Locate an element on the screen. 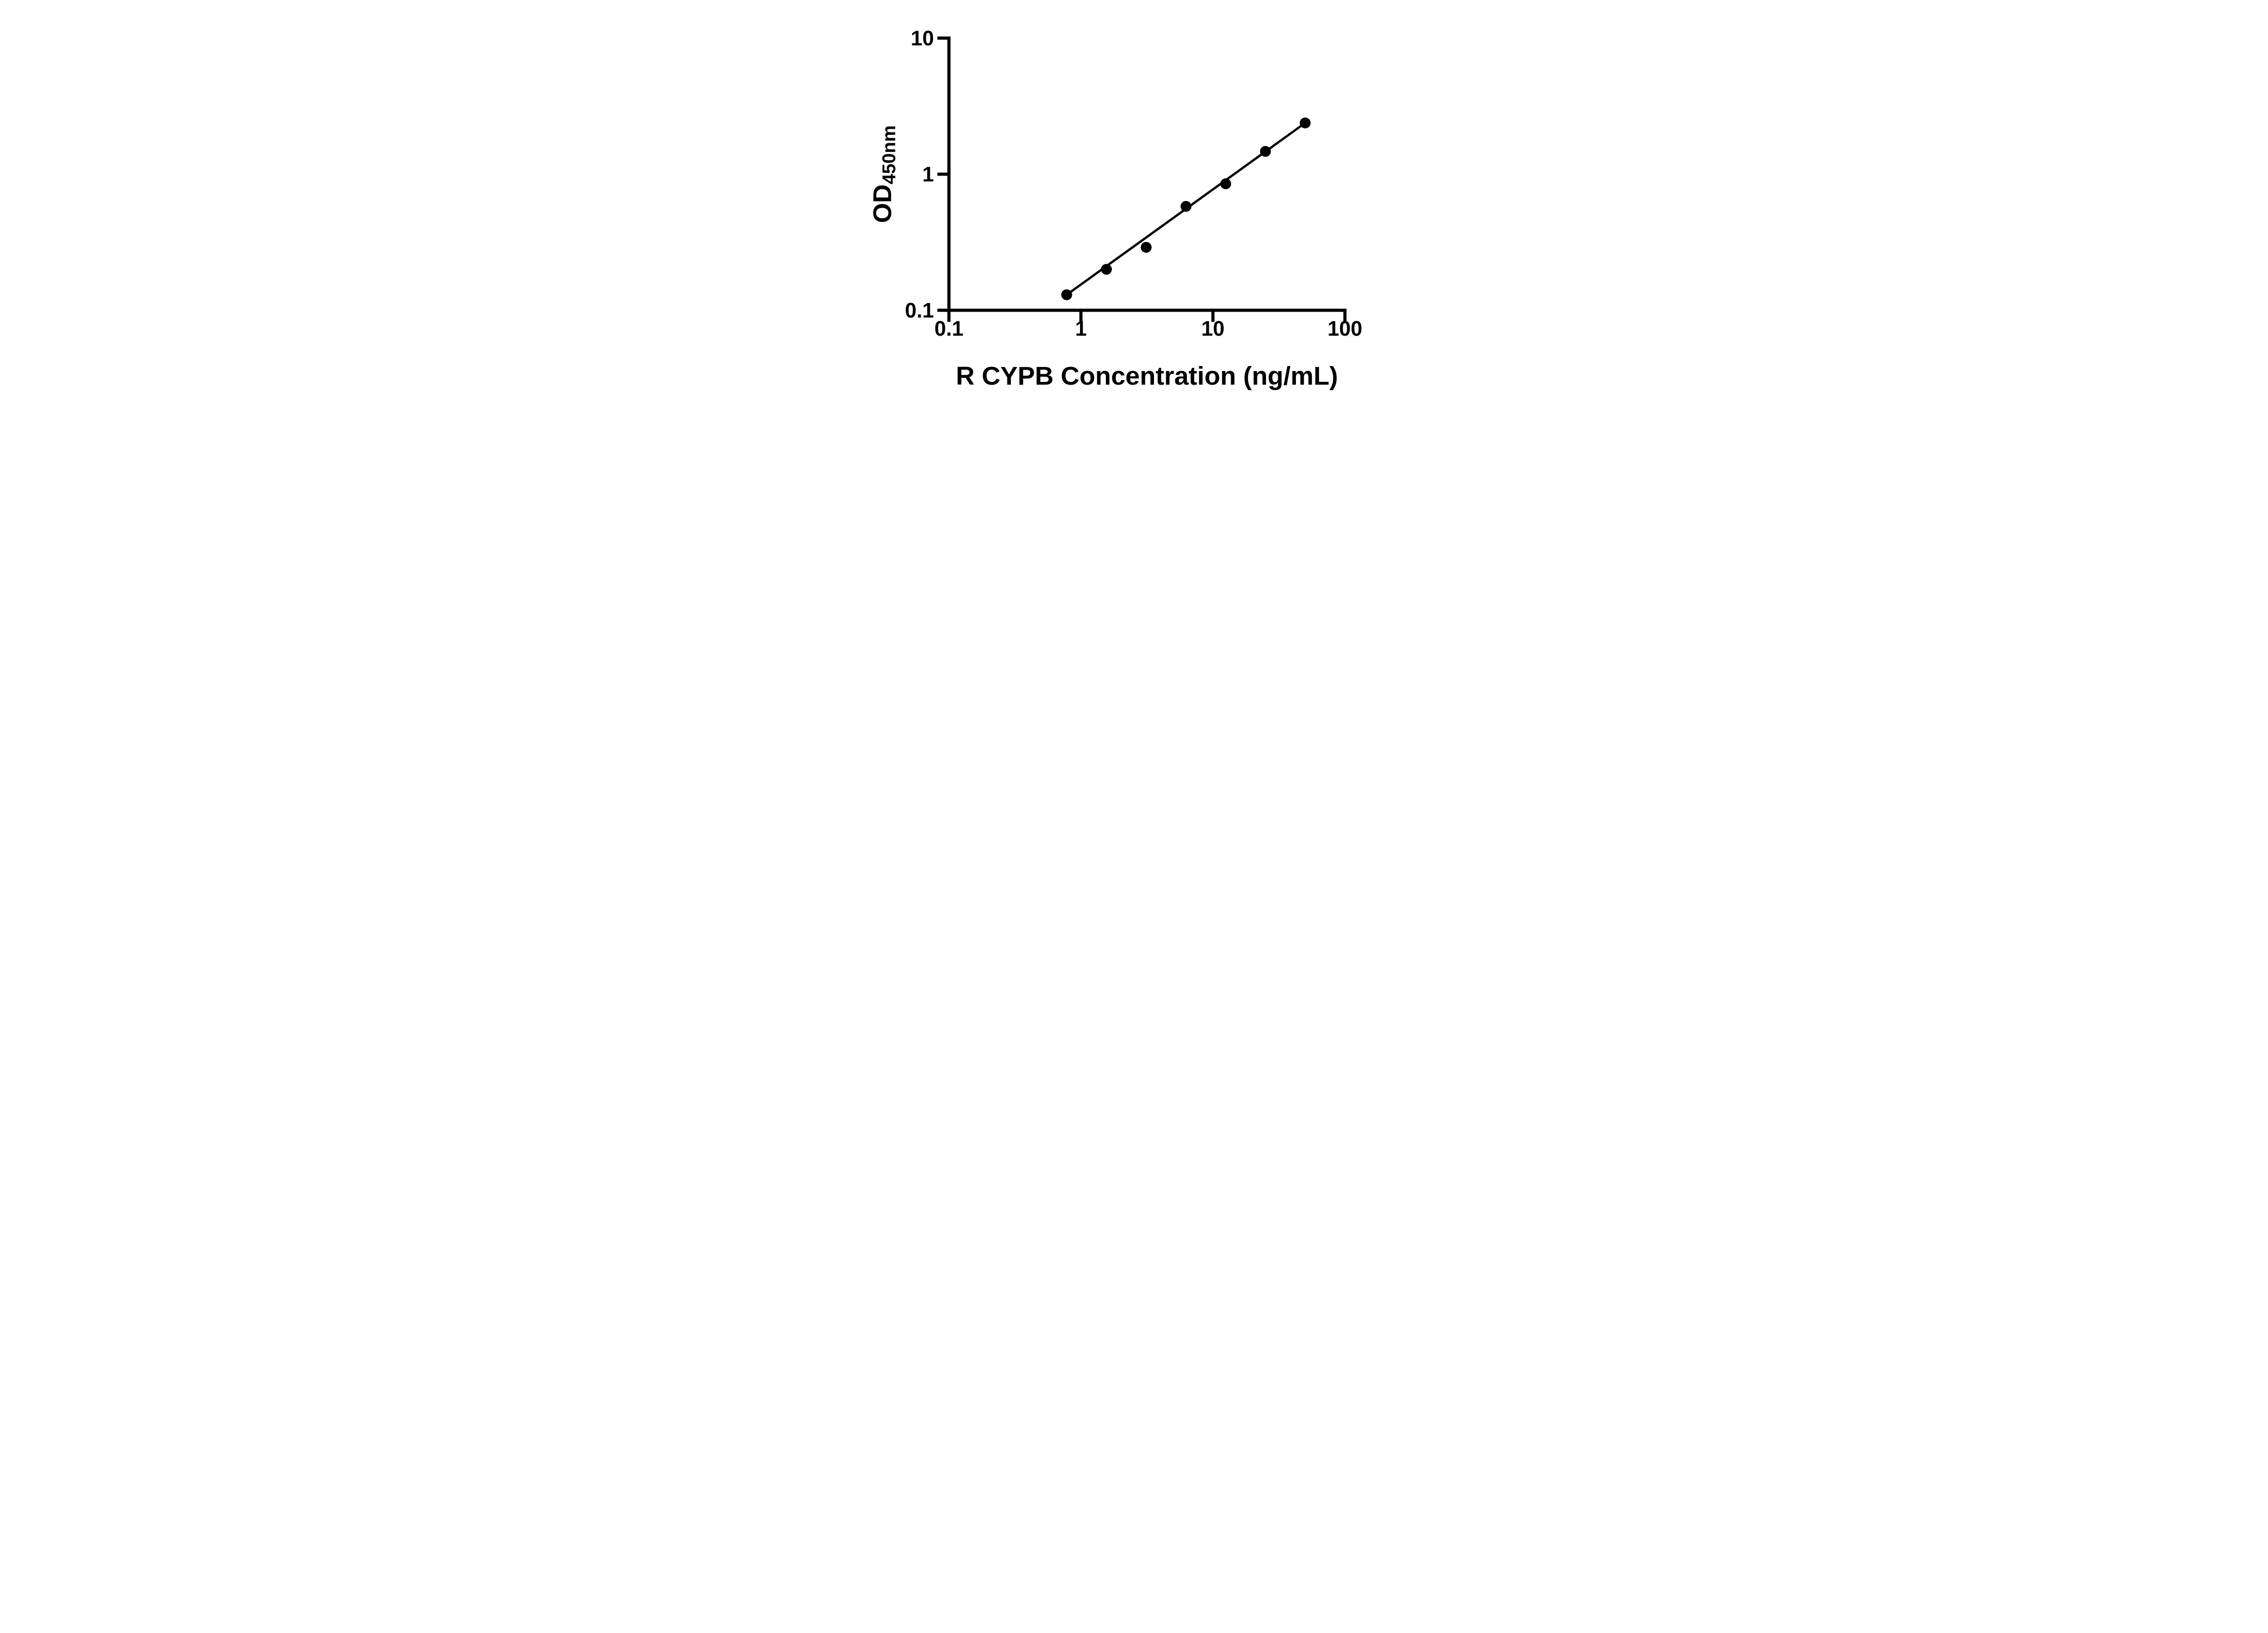 The width and height of the screenshot is (2268, 1633). x-axis-line is located at coordinates (1147, 310).